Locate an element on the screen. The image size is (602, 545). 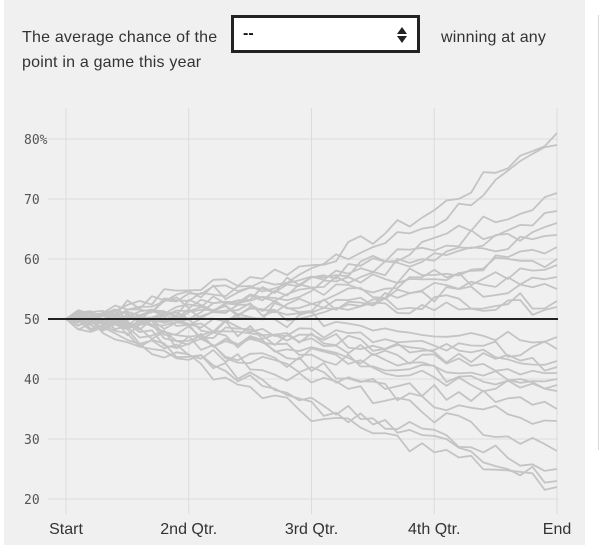
select-arrows-icon is located at coordinates (402, 35).